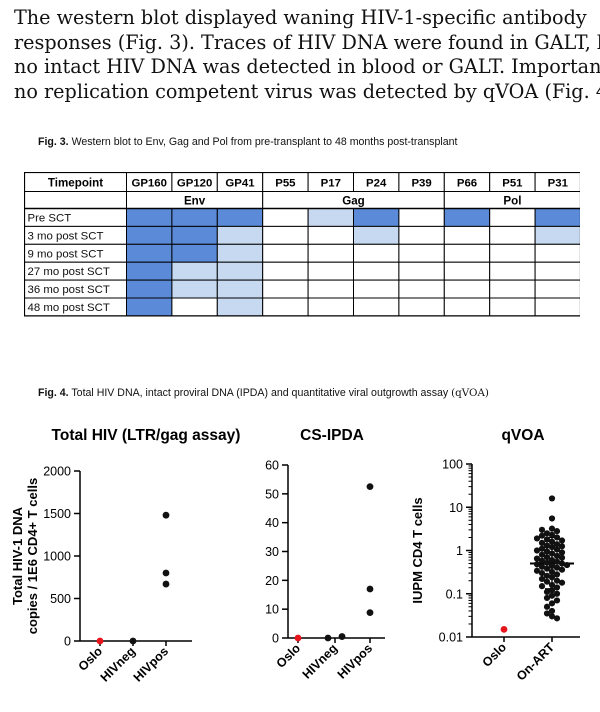 The height and width of the screenshot is (712, 600). Describe the element at coordinates (512, 184) in the screenshot. I see `header-p51: P51` at that location.